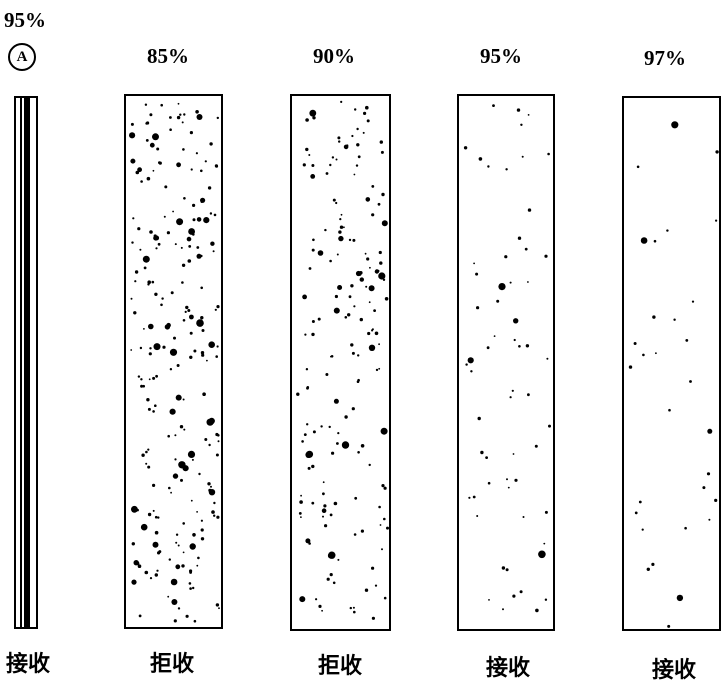 The height and width of the screenshot is (697, 727). What do you see at coordinates (501, 56) in the screenshot?
I see `panel-95-percent-label: 95%` at bounding box center [501, 56].